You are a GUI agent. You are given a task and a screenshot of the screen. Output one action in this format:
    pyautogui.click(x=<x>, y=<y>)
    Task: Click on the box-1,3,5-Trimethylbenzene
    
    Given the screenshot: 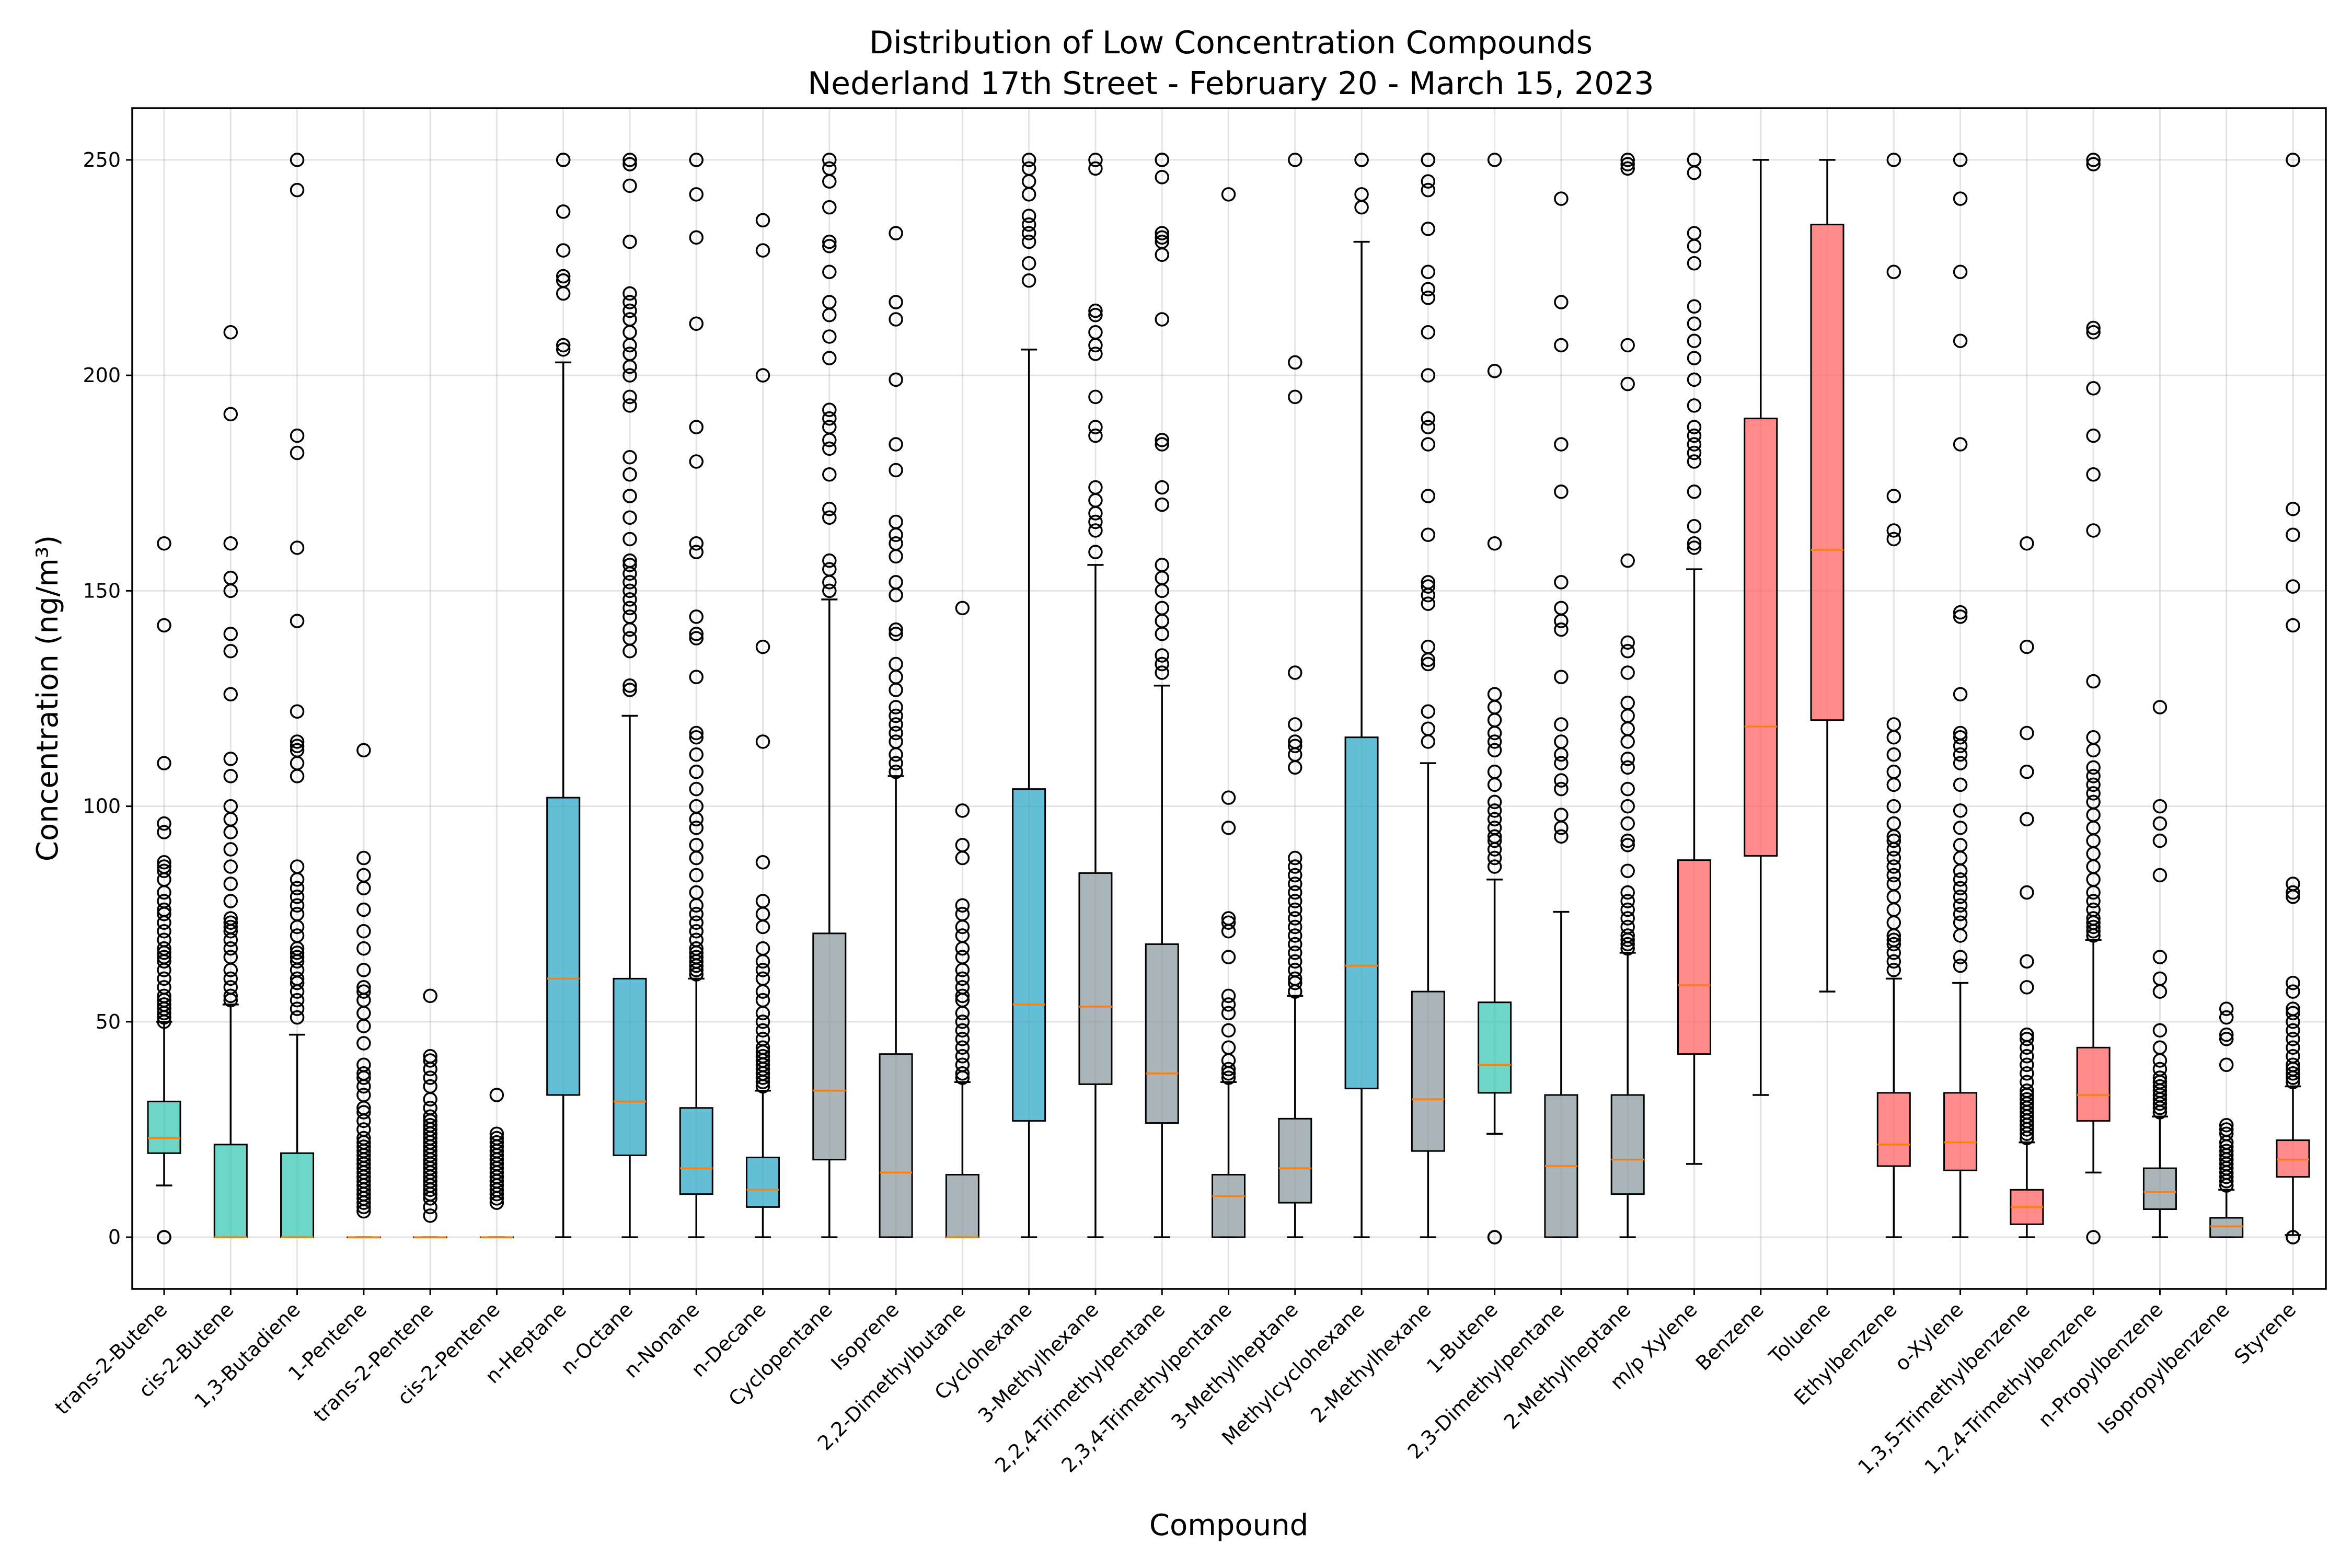 What is the action you would take?
    pyautogui.click(x=2027, y=1189)
    